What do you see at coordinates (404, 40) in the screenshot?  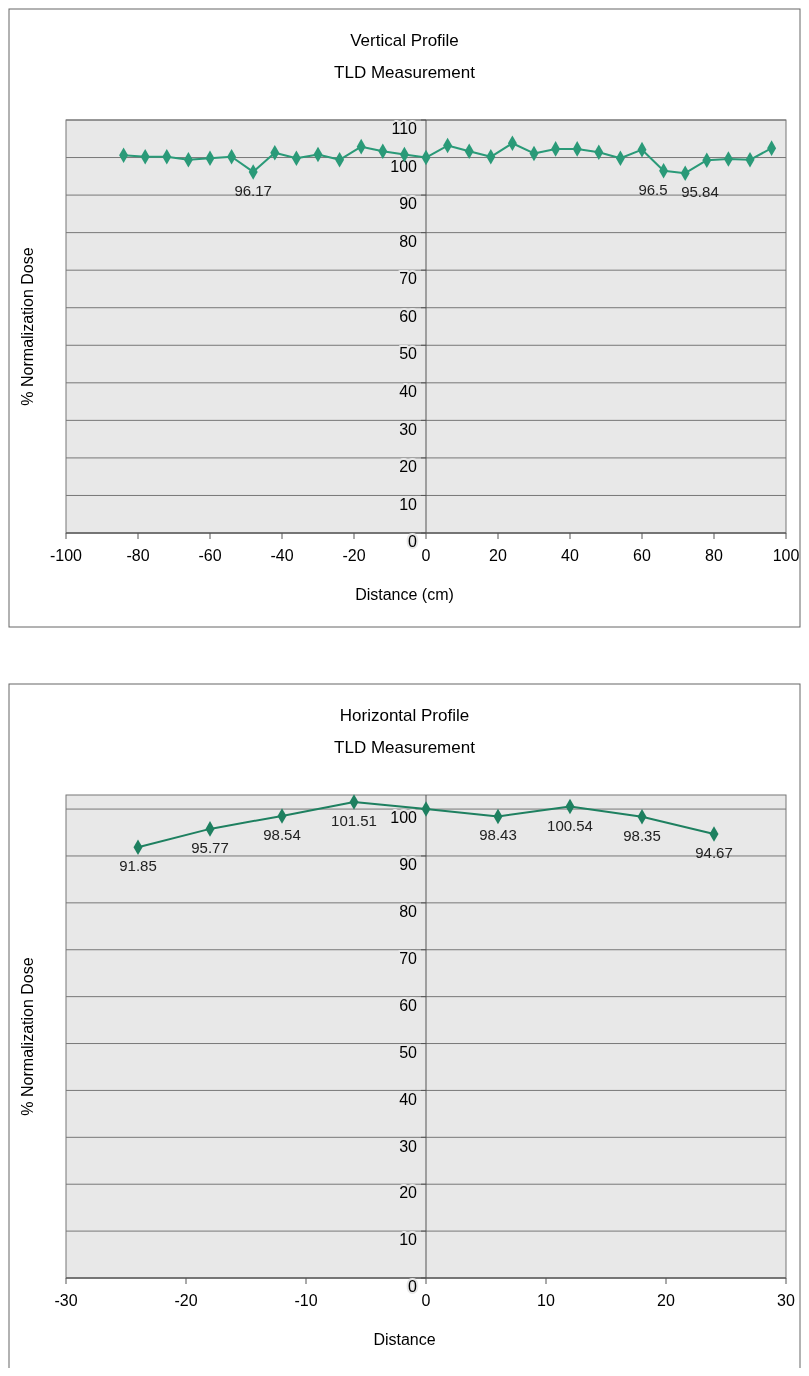 I see `chart-title: Vertical Profile` at bounding box center [404, 40].